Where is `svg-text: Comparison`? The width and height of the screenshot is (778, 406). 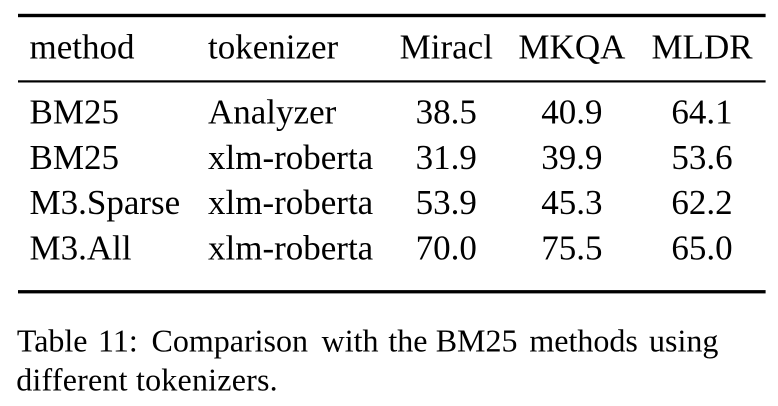
svg-text: Comparison is located at coordinates (230, 341).